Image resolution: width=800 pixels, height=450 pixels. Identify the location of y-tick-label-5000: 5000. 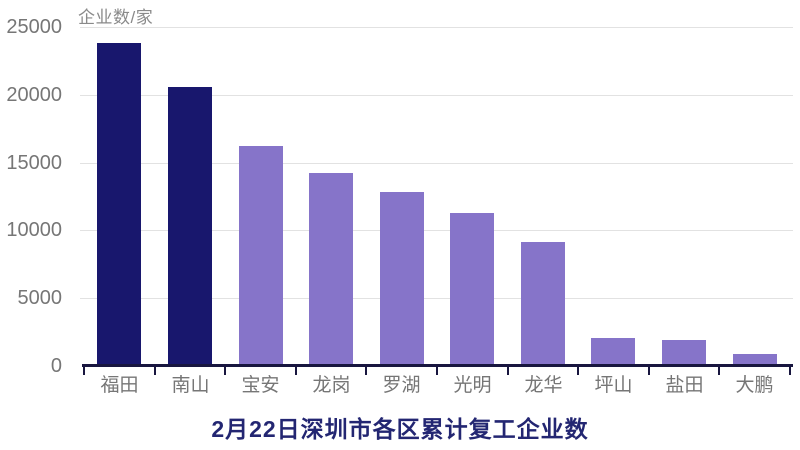
(40, 298).